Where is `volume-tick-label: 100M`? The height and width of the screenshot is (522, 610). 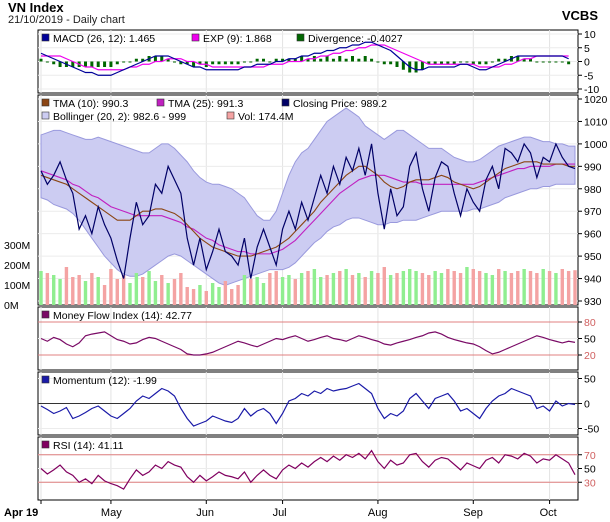
volume-tick-label: 100M is located at coordinates (17, 286).